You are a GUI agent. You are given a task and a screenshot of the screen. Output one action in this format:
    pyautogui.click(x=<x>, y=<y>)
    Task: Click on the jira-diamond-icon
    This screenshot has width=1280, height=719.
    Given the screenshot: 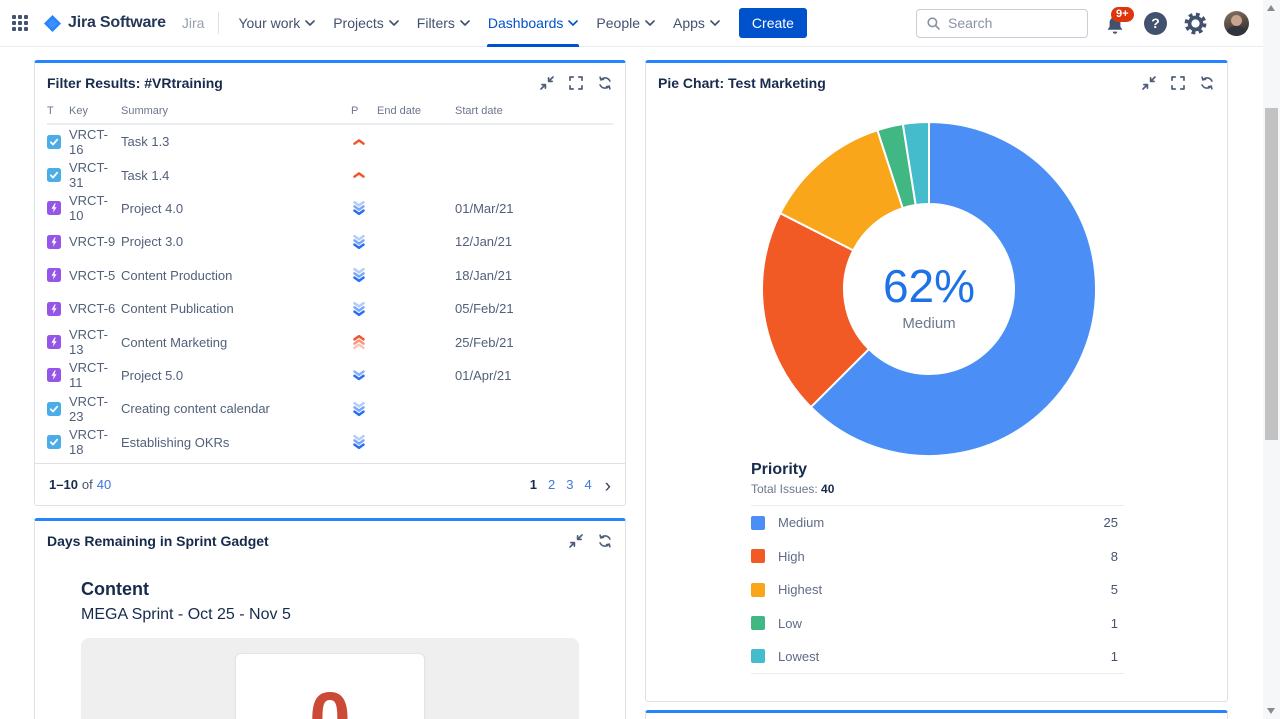 What is the action you would take?
    pyautogui.click(x=52, y=23)
    